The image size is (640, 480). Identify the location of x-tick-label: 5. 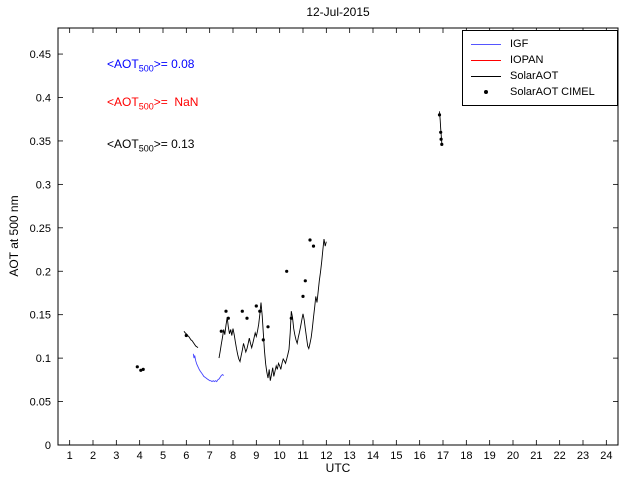
(163, 456).